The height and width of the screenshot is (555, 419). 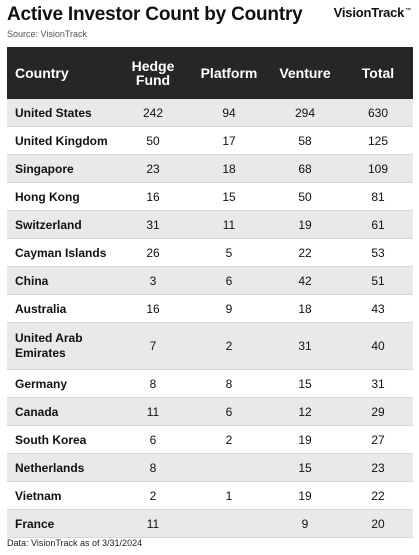 What do you see at coordinates (210, 496) in the screenshot?
I see `table-row: Vietnam 2 1 19 22` at bounding box center [210, 496].